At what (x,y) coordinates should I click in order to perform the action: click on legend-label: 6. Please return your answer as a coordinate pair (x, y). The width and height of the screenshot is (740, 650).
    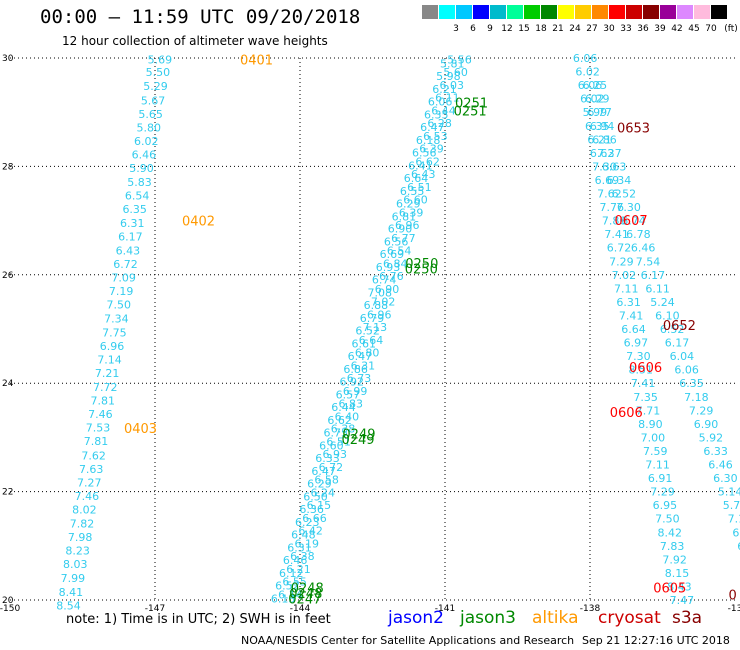
    Looking at the image, I should click on (473, 29).